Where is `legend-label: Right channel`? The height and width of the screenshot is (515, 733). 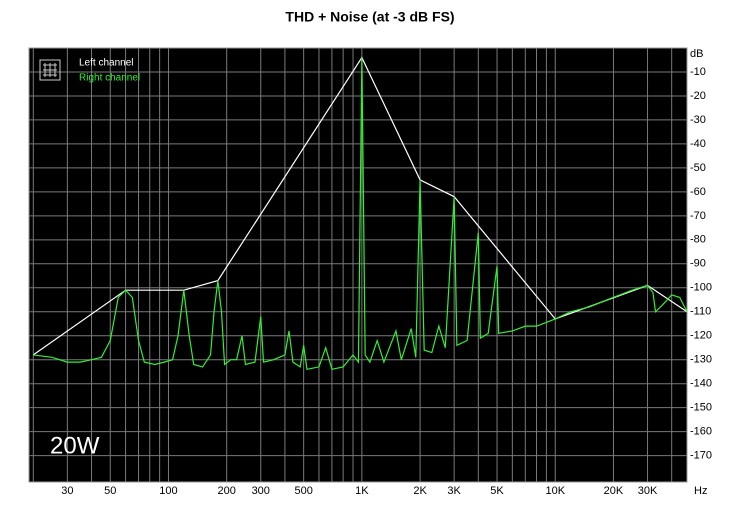
legend-label: Right channel is located at coordinates (109, 78).